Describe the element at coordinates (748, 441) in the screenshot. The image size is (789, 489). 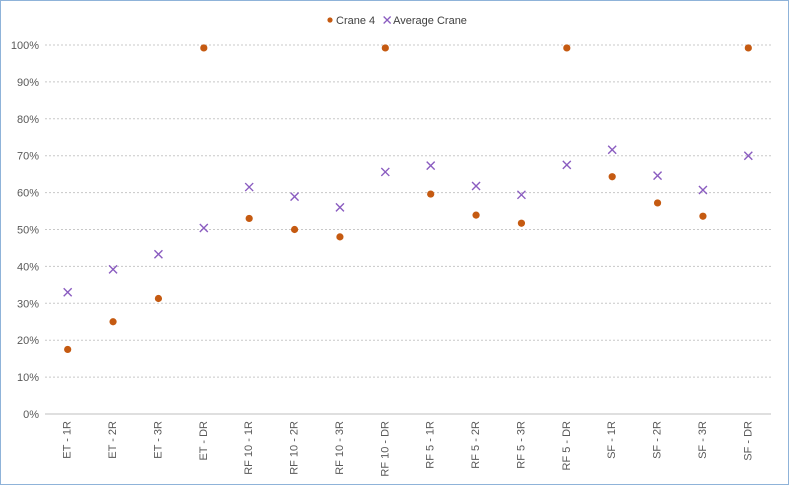
I see `x-tick-label: SF - DR` at that location.